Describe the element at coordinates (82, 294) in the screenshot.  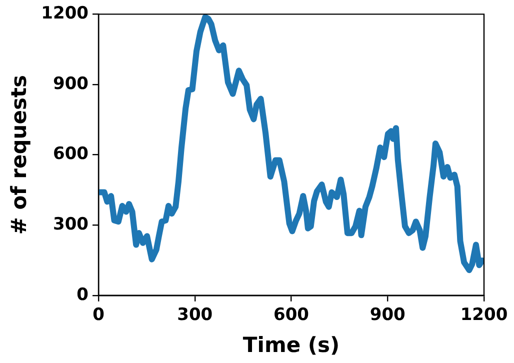
I see `y-tick-label: 0` at that location.